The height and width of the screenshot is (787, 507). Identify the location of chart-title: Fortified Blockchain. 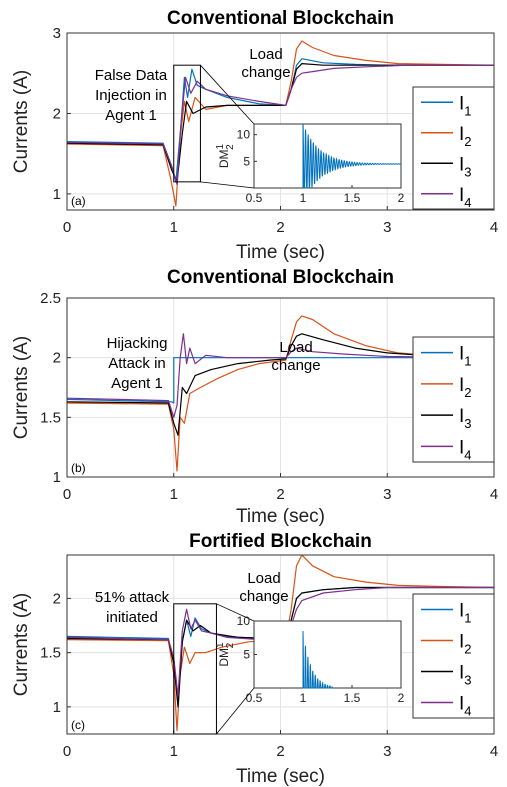
(280, 541).